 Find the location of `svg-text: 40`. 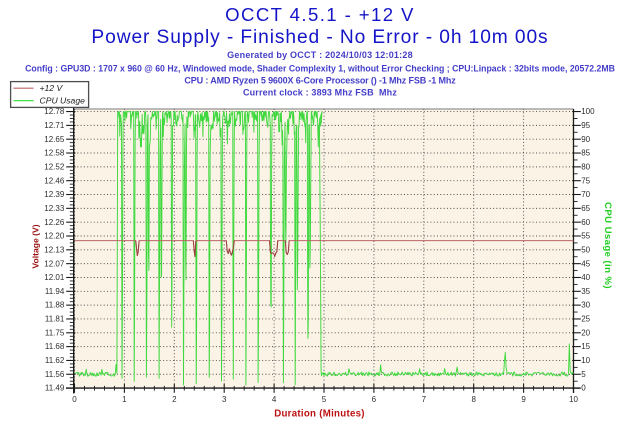

svg-text: 40 is located at coordinates (585, 277).